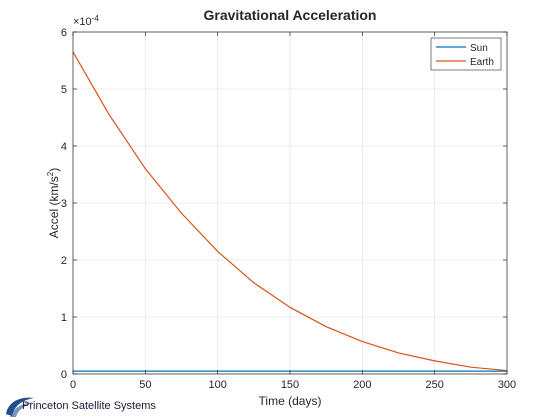  Describe the element at coordinates (507, 385) in the screenshot. I see `x-tick-label: 300` at that location.